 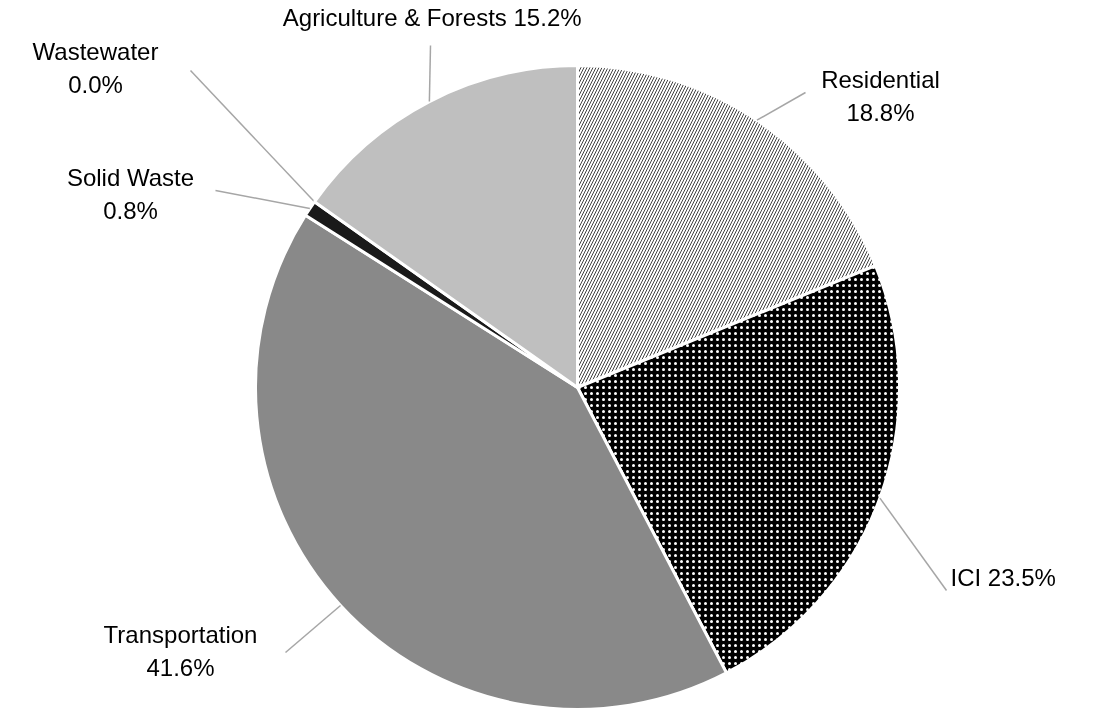 I want to click on data-label: 18.8%, so click(x=880, y=113).